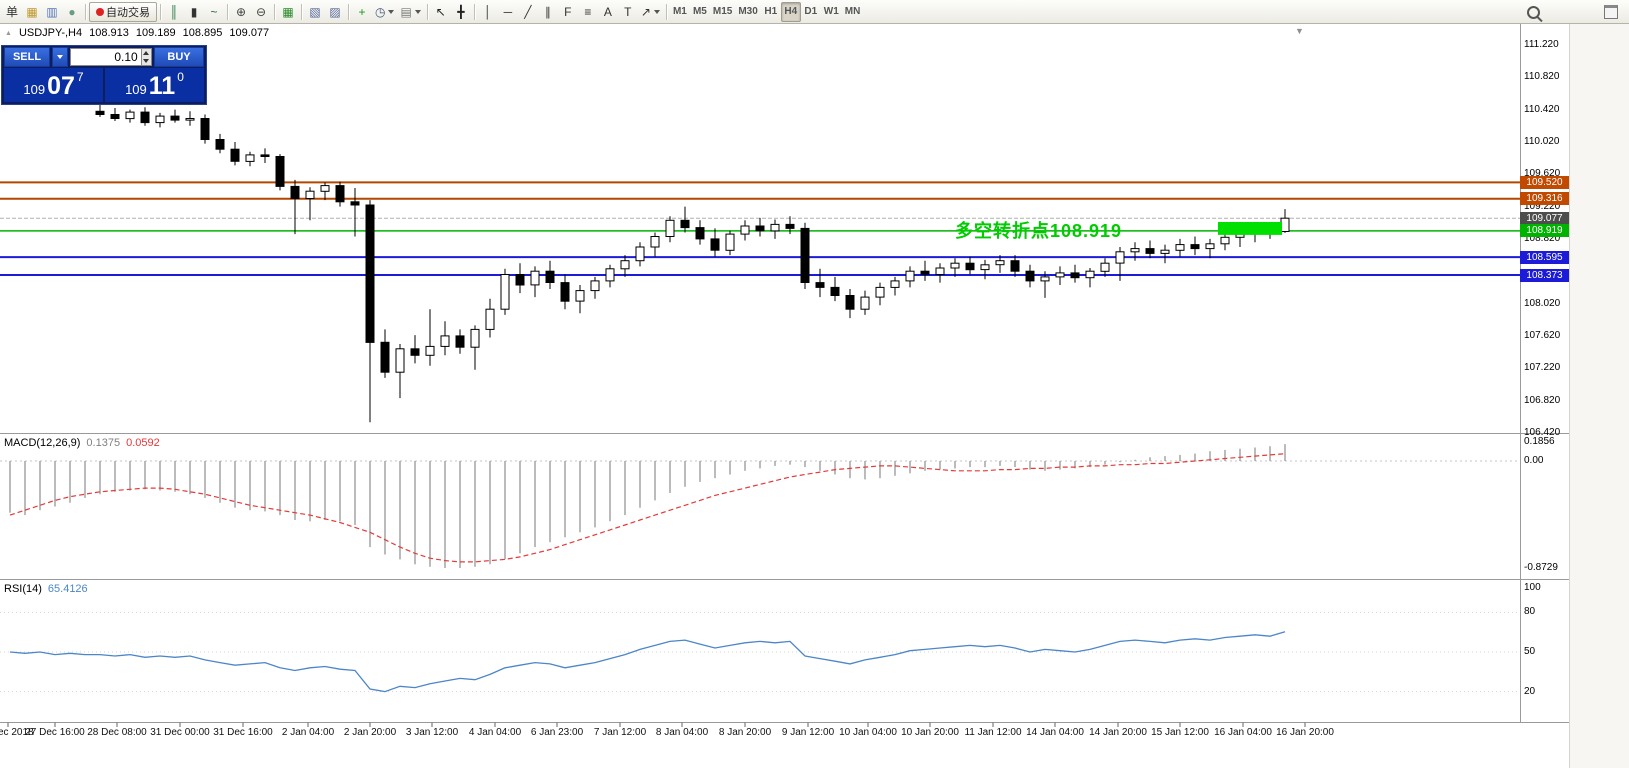 This screenshot has height=768, width=1629. Describe the element at coordinates (288, 11) in the screenshot. I see `tile-windows-icon: ▦` at that location.